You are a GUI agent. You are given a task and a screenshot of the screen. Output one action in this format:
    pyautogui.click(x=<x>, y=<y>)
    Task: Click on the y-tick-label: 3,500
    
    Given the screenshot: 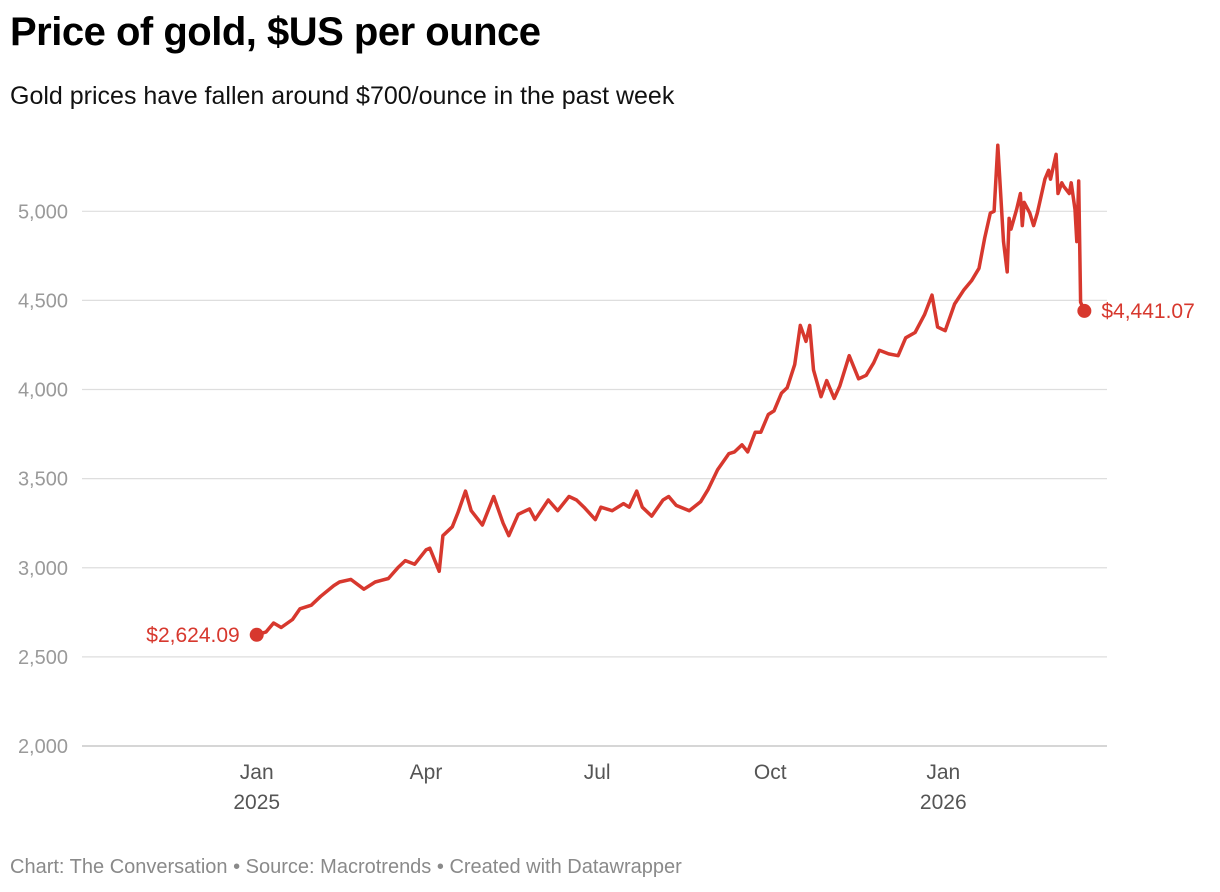 What is the action you would take?
    pyautogui.click(x=43, y=480)
    